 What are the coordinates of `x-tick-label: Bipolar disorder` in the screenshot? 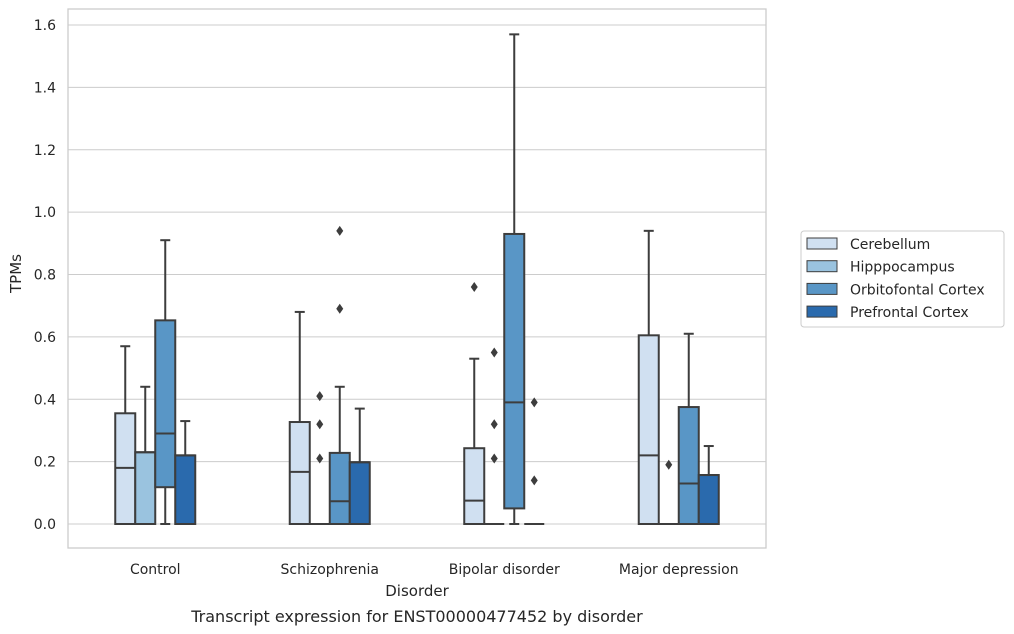 It's located at (504, 570).